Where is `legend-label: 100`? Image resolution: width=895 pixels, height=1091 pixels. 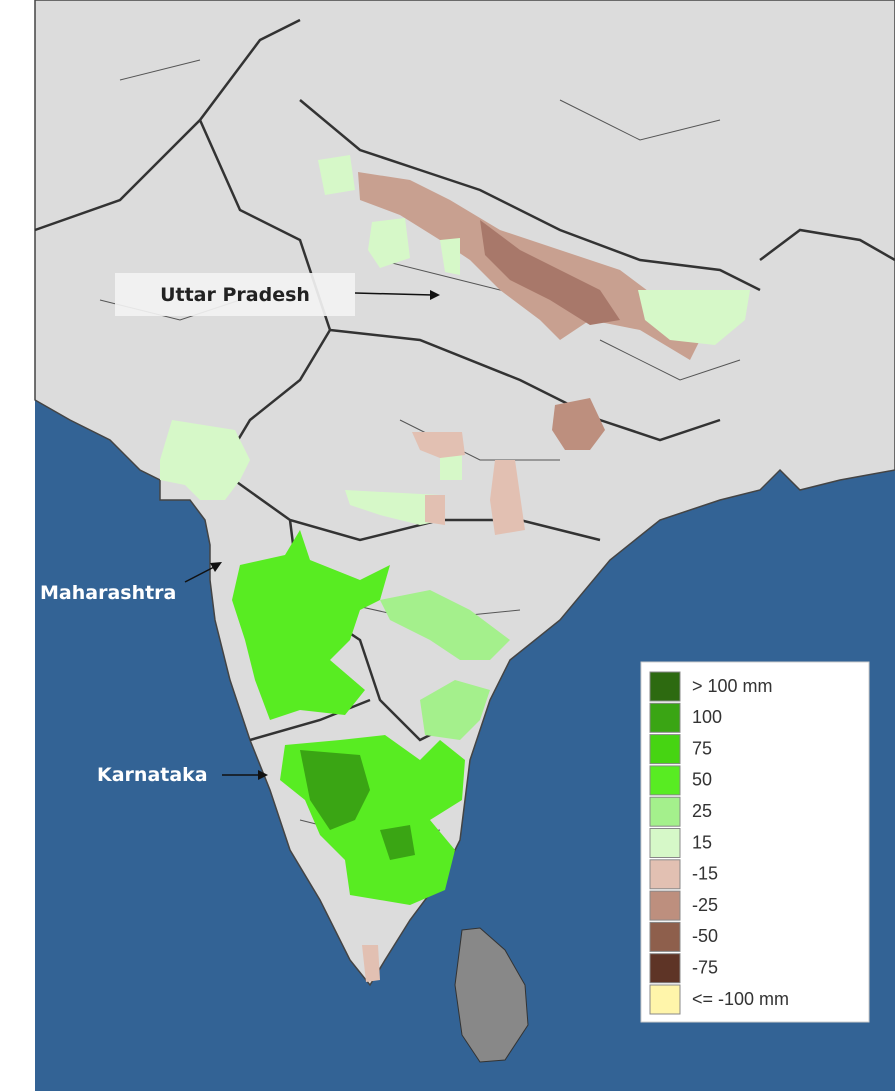 legend-label: 100 is located at coordinates (707, 717).